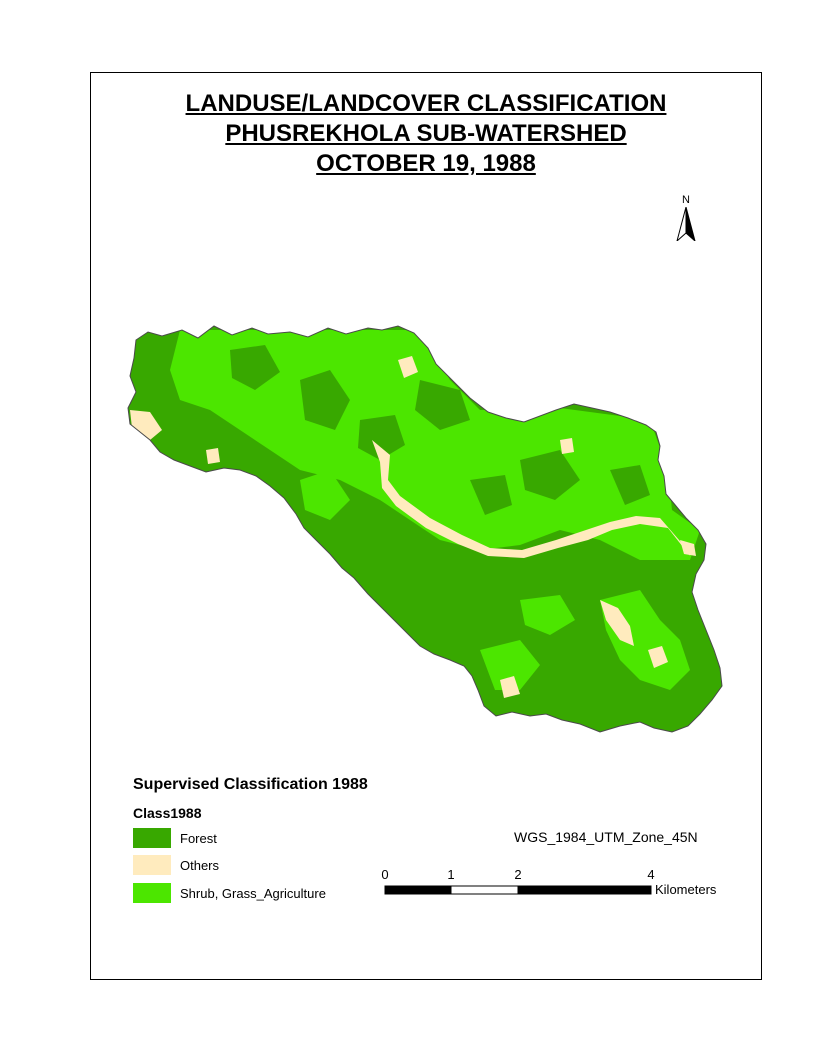 The width and height of the screenshot is (816, 1056). I want to click on scale-tick-1: 1, so click(450, 874).